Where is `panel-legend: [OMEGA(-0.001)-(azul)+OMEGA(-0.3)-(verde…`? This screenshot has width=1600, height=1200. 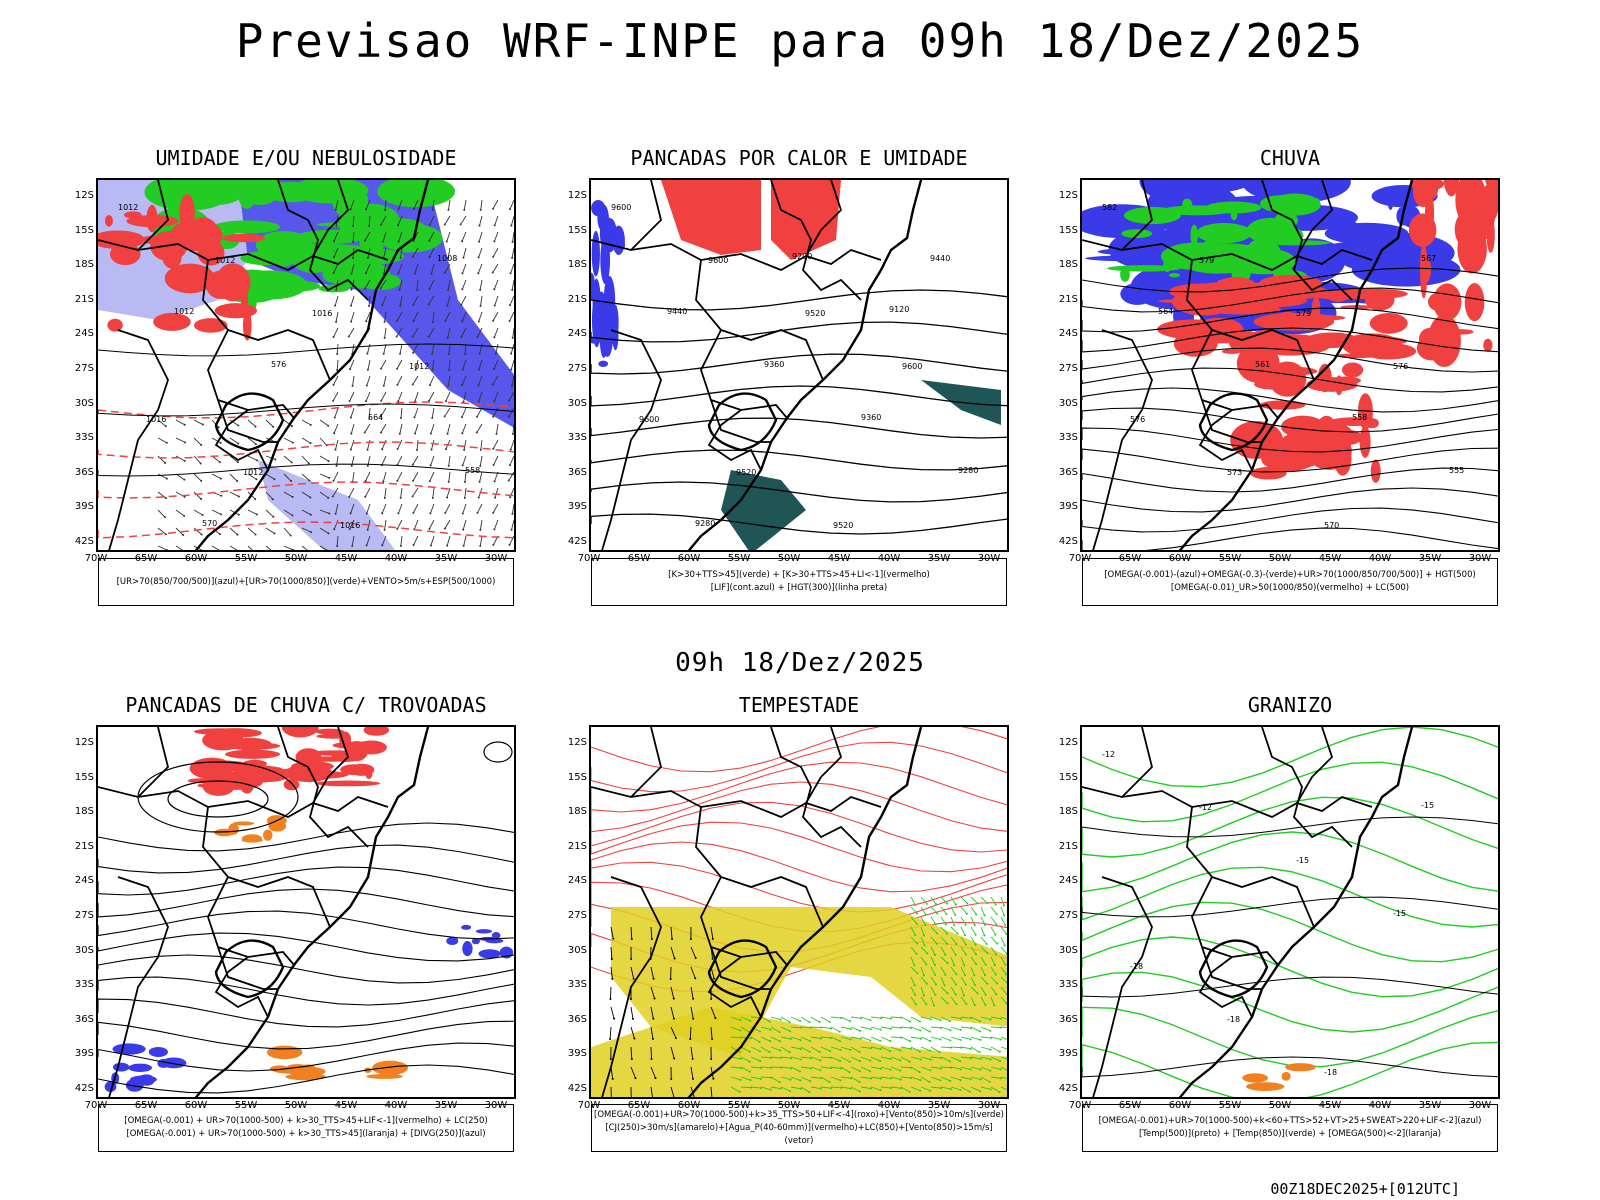
panel-legend: [OMEGA(-0.001)-(azul)+OMEGA(-0.3)-(verde… is located at coordinates (1290, 582).